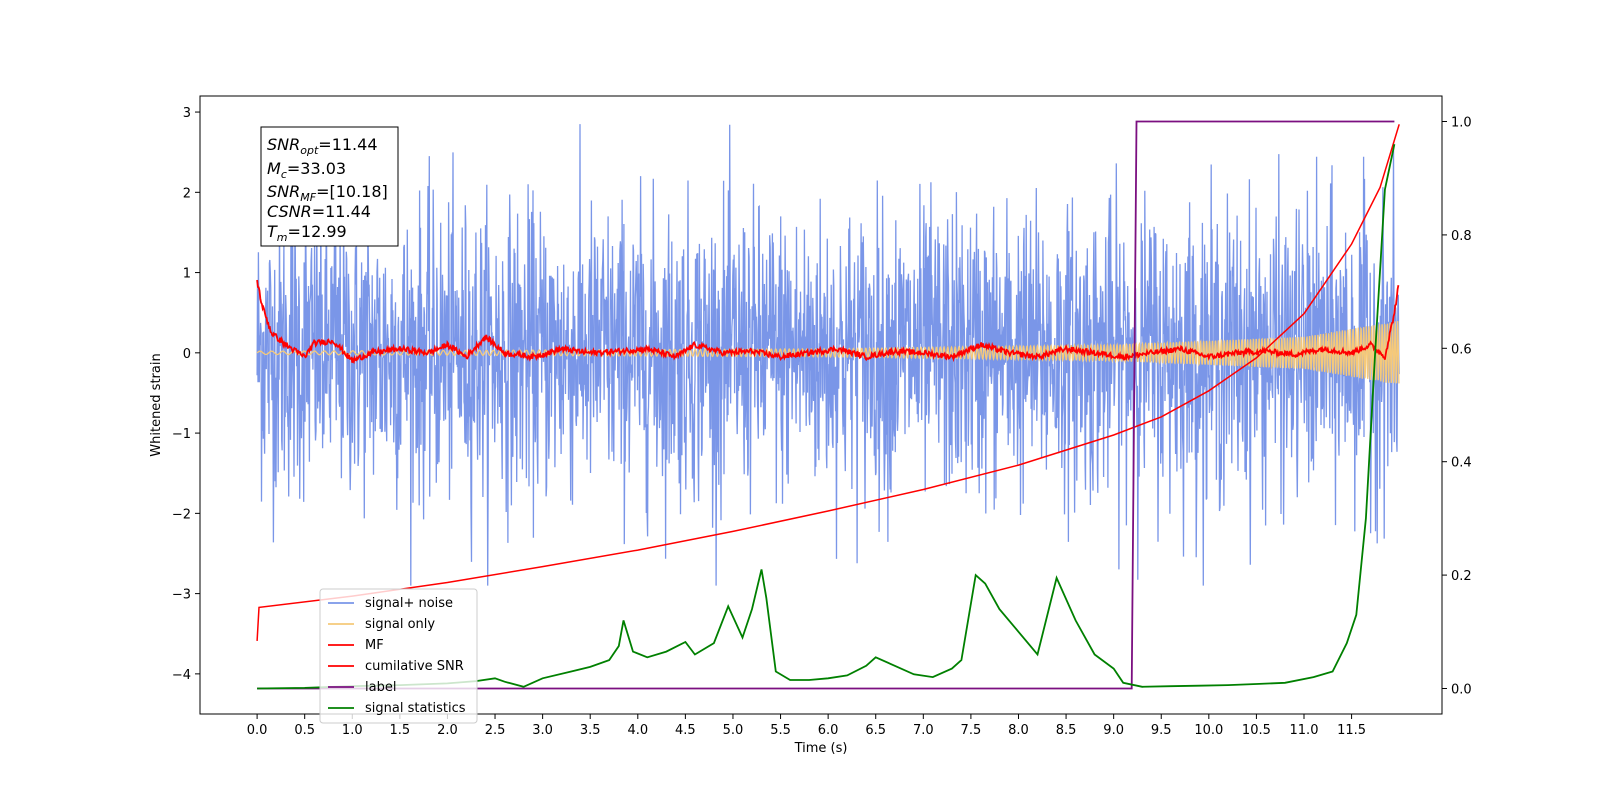 Image resolution: width=1600 pixels, height=800 pixels. I want to click on info-csnr: CSNR=11.44, so click(319, 211).